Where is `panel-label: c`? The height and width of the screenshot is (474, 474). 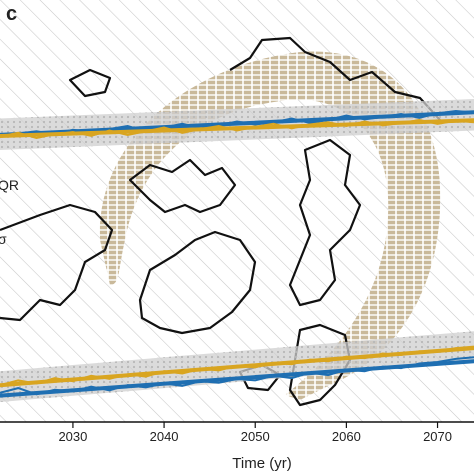
panel-label: c is located at coordinates (11, 14).